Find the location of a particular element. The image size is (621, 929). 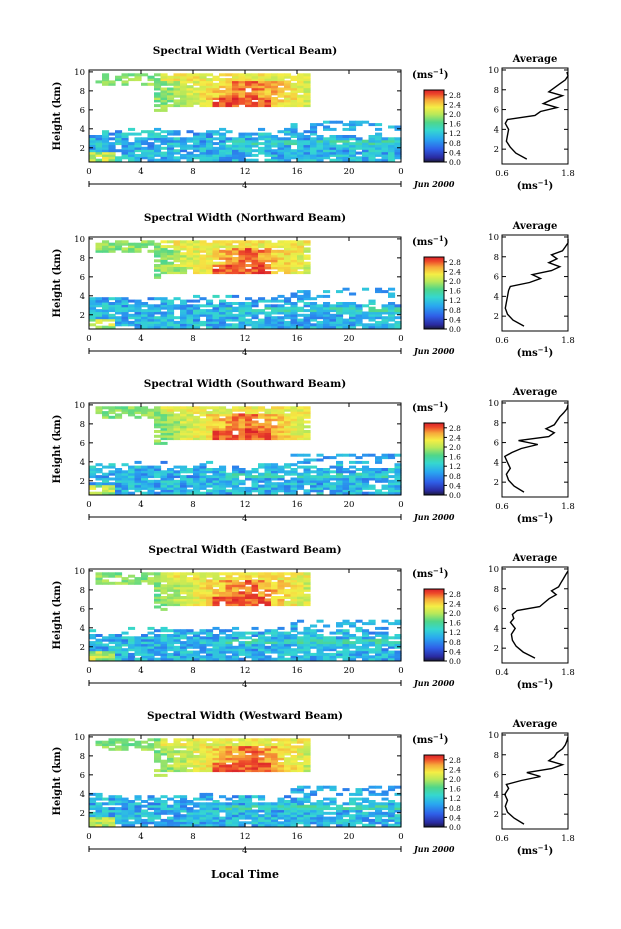

x-tick-label: 8 is located at coordinates (192, 837).